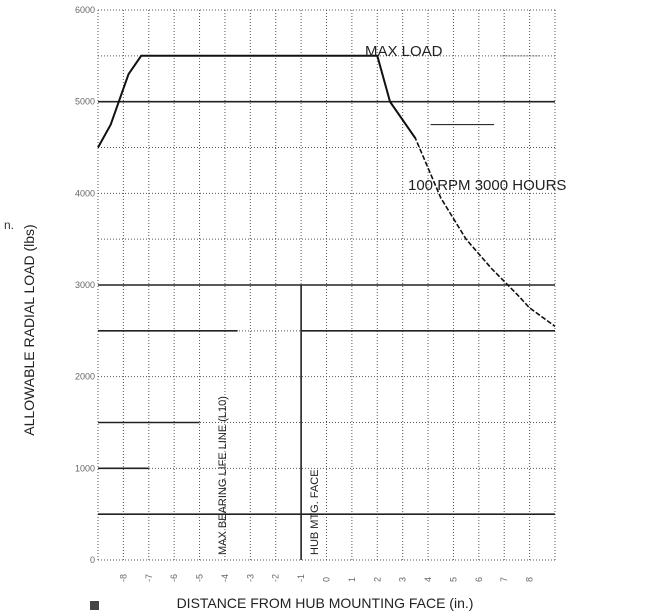  I want to click on x-tick-label: 4, so click(428, 579).